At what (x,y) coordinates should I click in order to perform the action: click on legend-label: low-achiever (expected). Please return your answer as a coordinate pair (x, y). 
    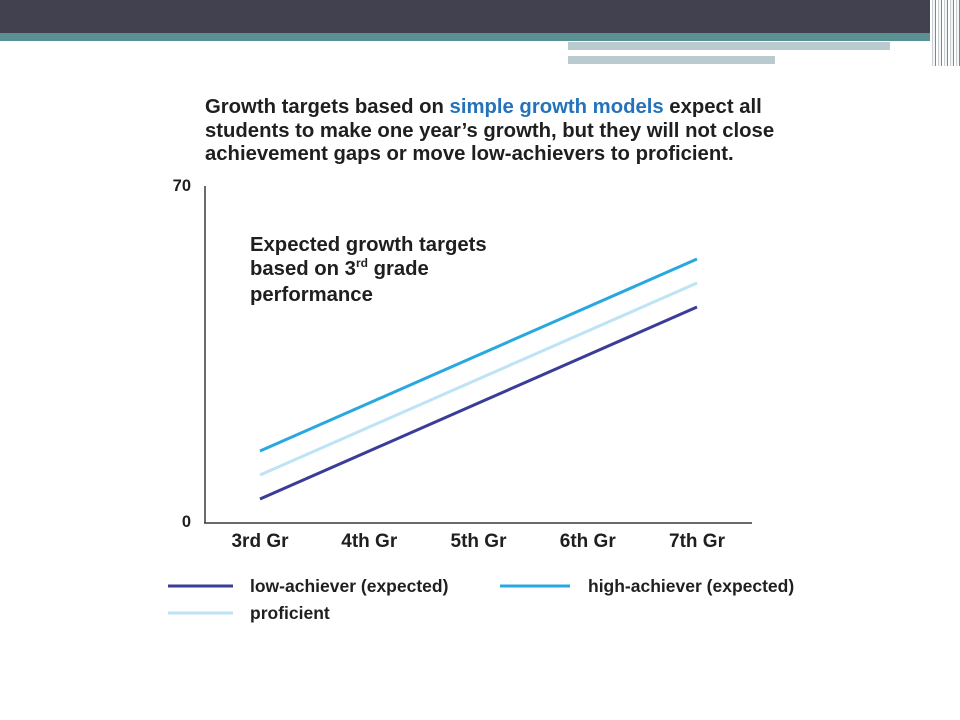
    Looking at the image, I should click on (349, 586).